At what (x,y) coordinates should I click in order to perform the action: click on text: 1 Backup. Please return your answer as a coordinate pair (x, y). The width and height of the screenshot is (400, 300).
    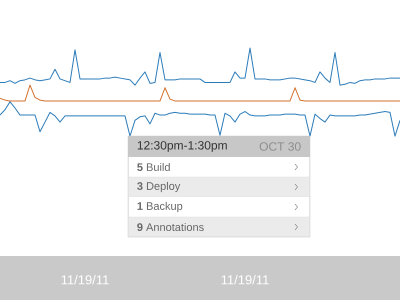
    Looking at the image, I should click on (160, 207).